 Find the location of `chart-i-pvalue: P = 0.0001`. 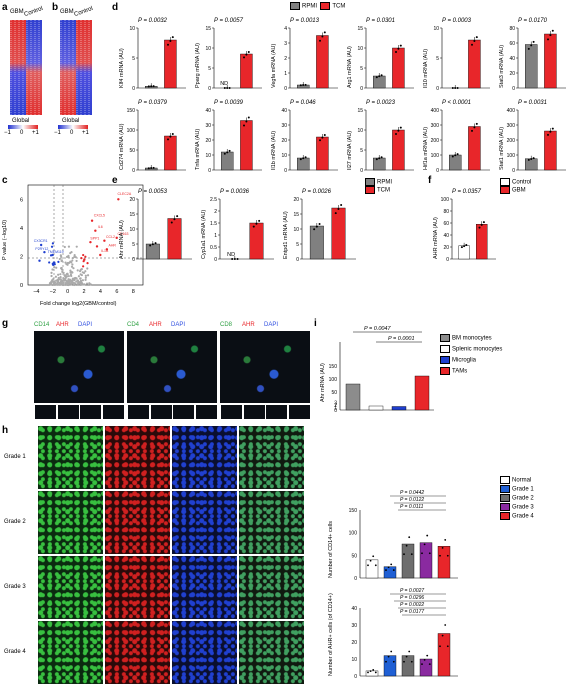

chart-i-pvalue: P = 0.0001 is located at coordinates (401, 339).